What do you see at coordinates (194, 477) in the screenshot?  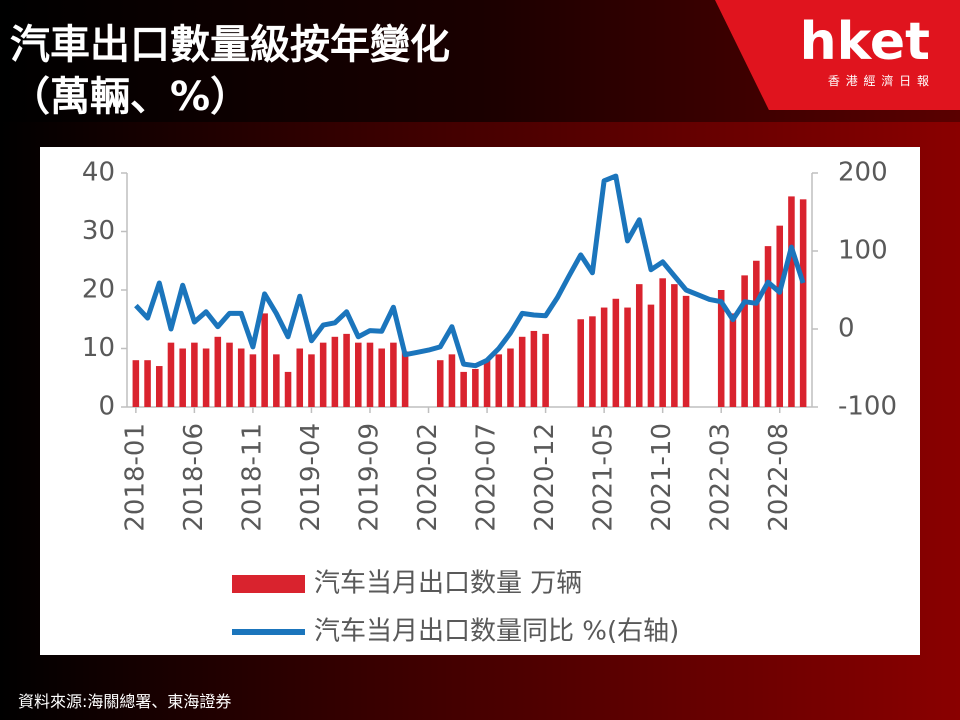 I see `x-tick-label: 2018-06` at bounding box center [194, 477].